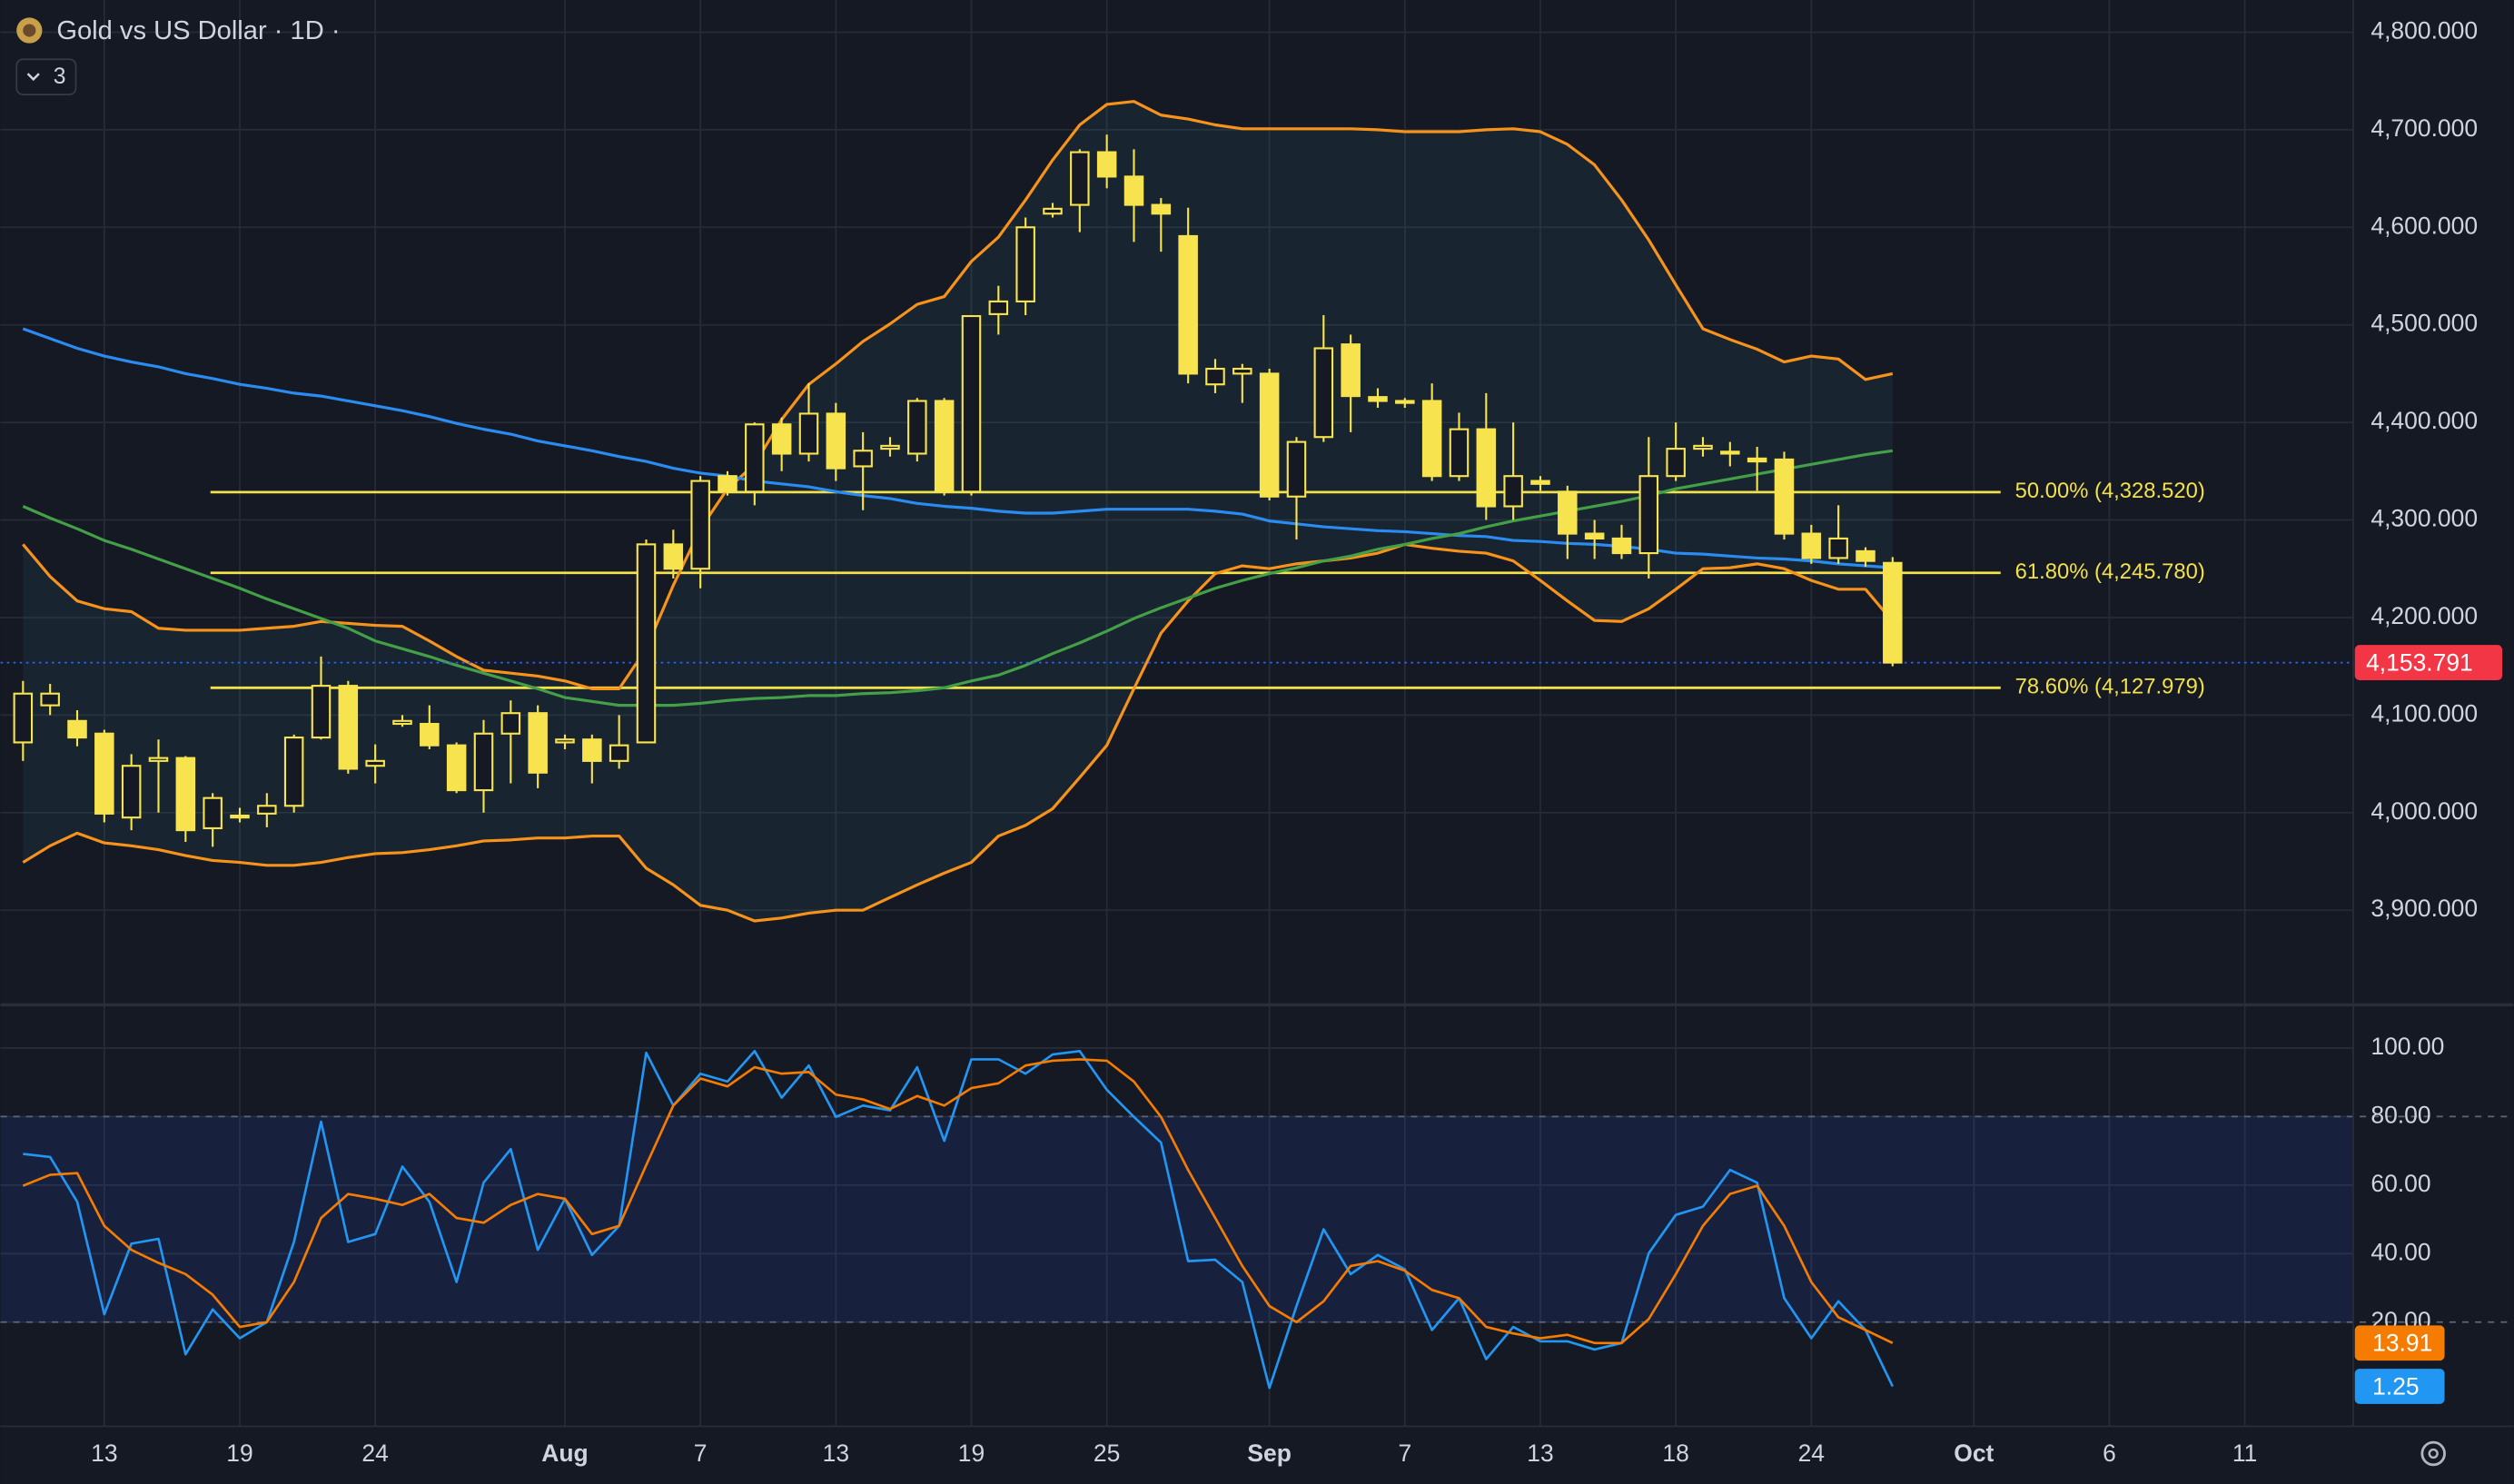 Image resolution: width=2514 pixels, height=1484 pixels. What do you see at coordinates (2400, 1251) in the screenshot?
I see `y-tick-label: 40.00` at bounding box center [2400, 1251].